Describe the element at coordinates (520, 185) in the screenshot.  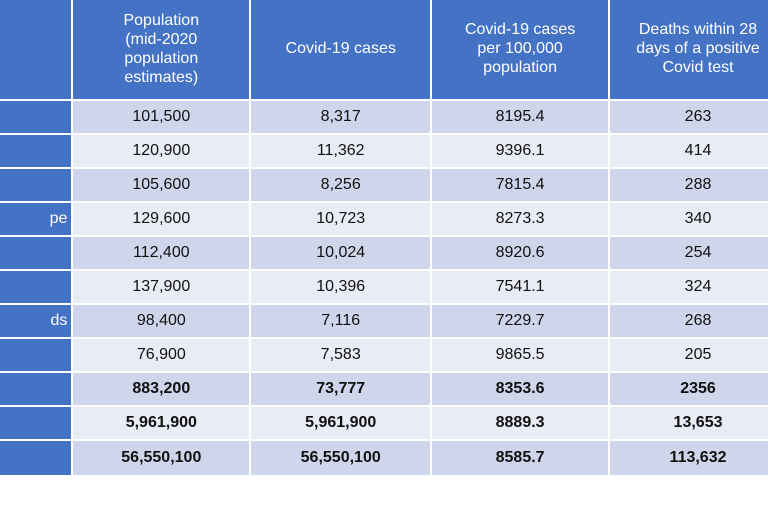
I see `rate-cell: 7815.4` at that location.